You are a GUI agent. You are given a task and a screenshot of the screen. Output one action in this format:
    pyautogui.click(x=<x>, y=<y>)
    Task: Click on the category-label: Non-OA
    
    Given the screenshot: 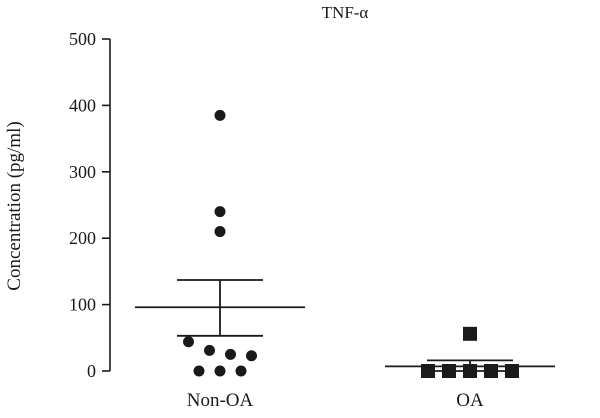 What is the action you would take?
    pyautogui.click(x=220, y=400)
    